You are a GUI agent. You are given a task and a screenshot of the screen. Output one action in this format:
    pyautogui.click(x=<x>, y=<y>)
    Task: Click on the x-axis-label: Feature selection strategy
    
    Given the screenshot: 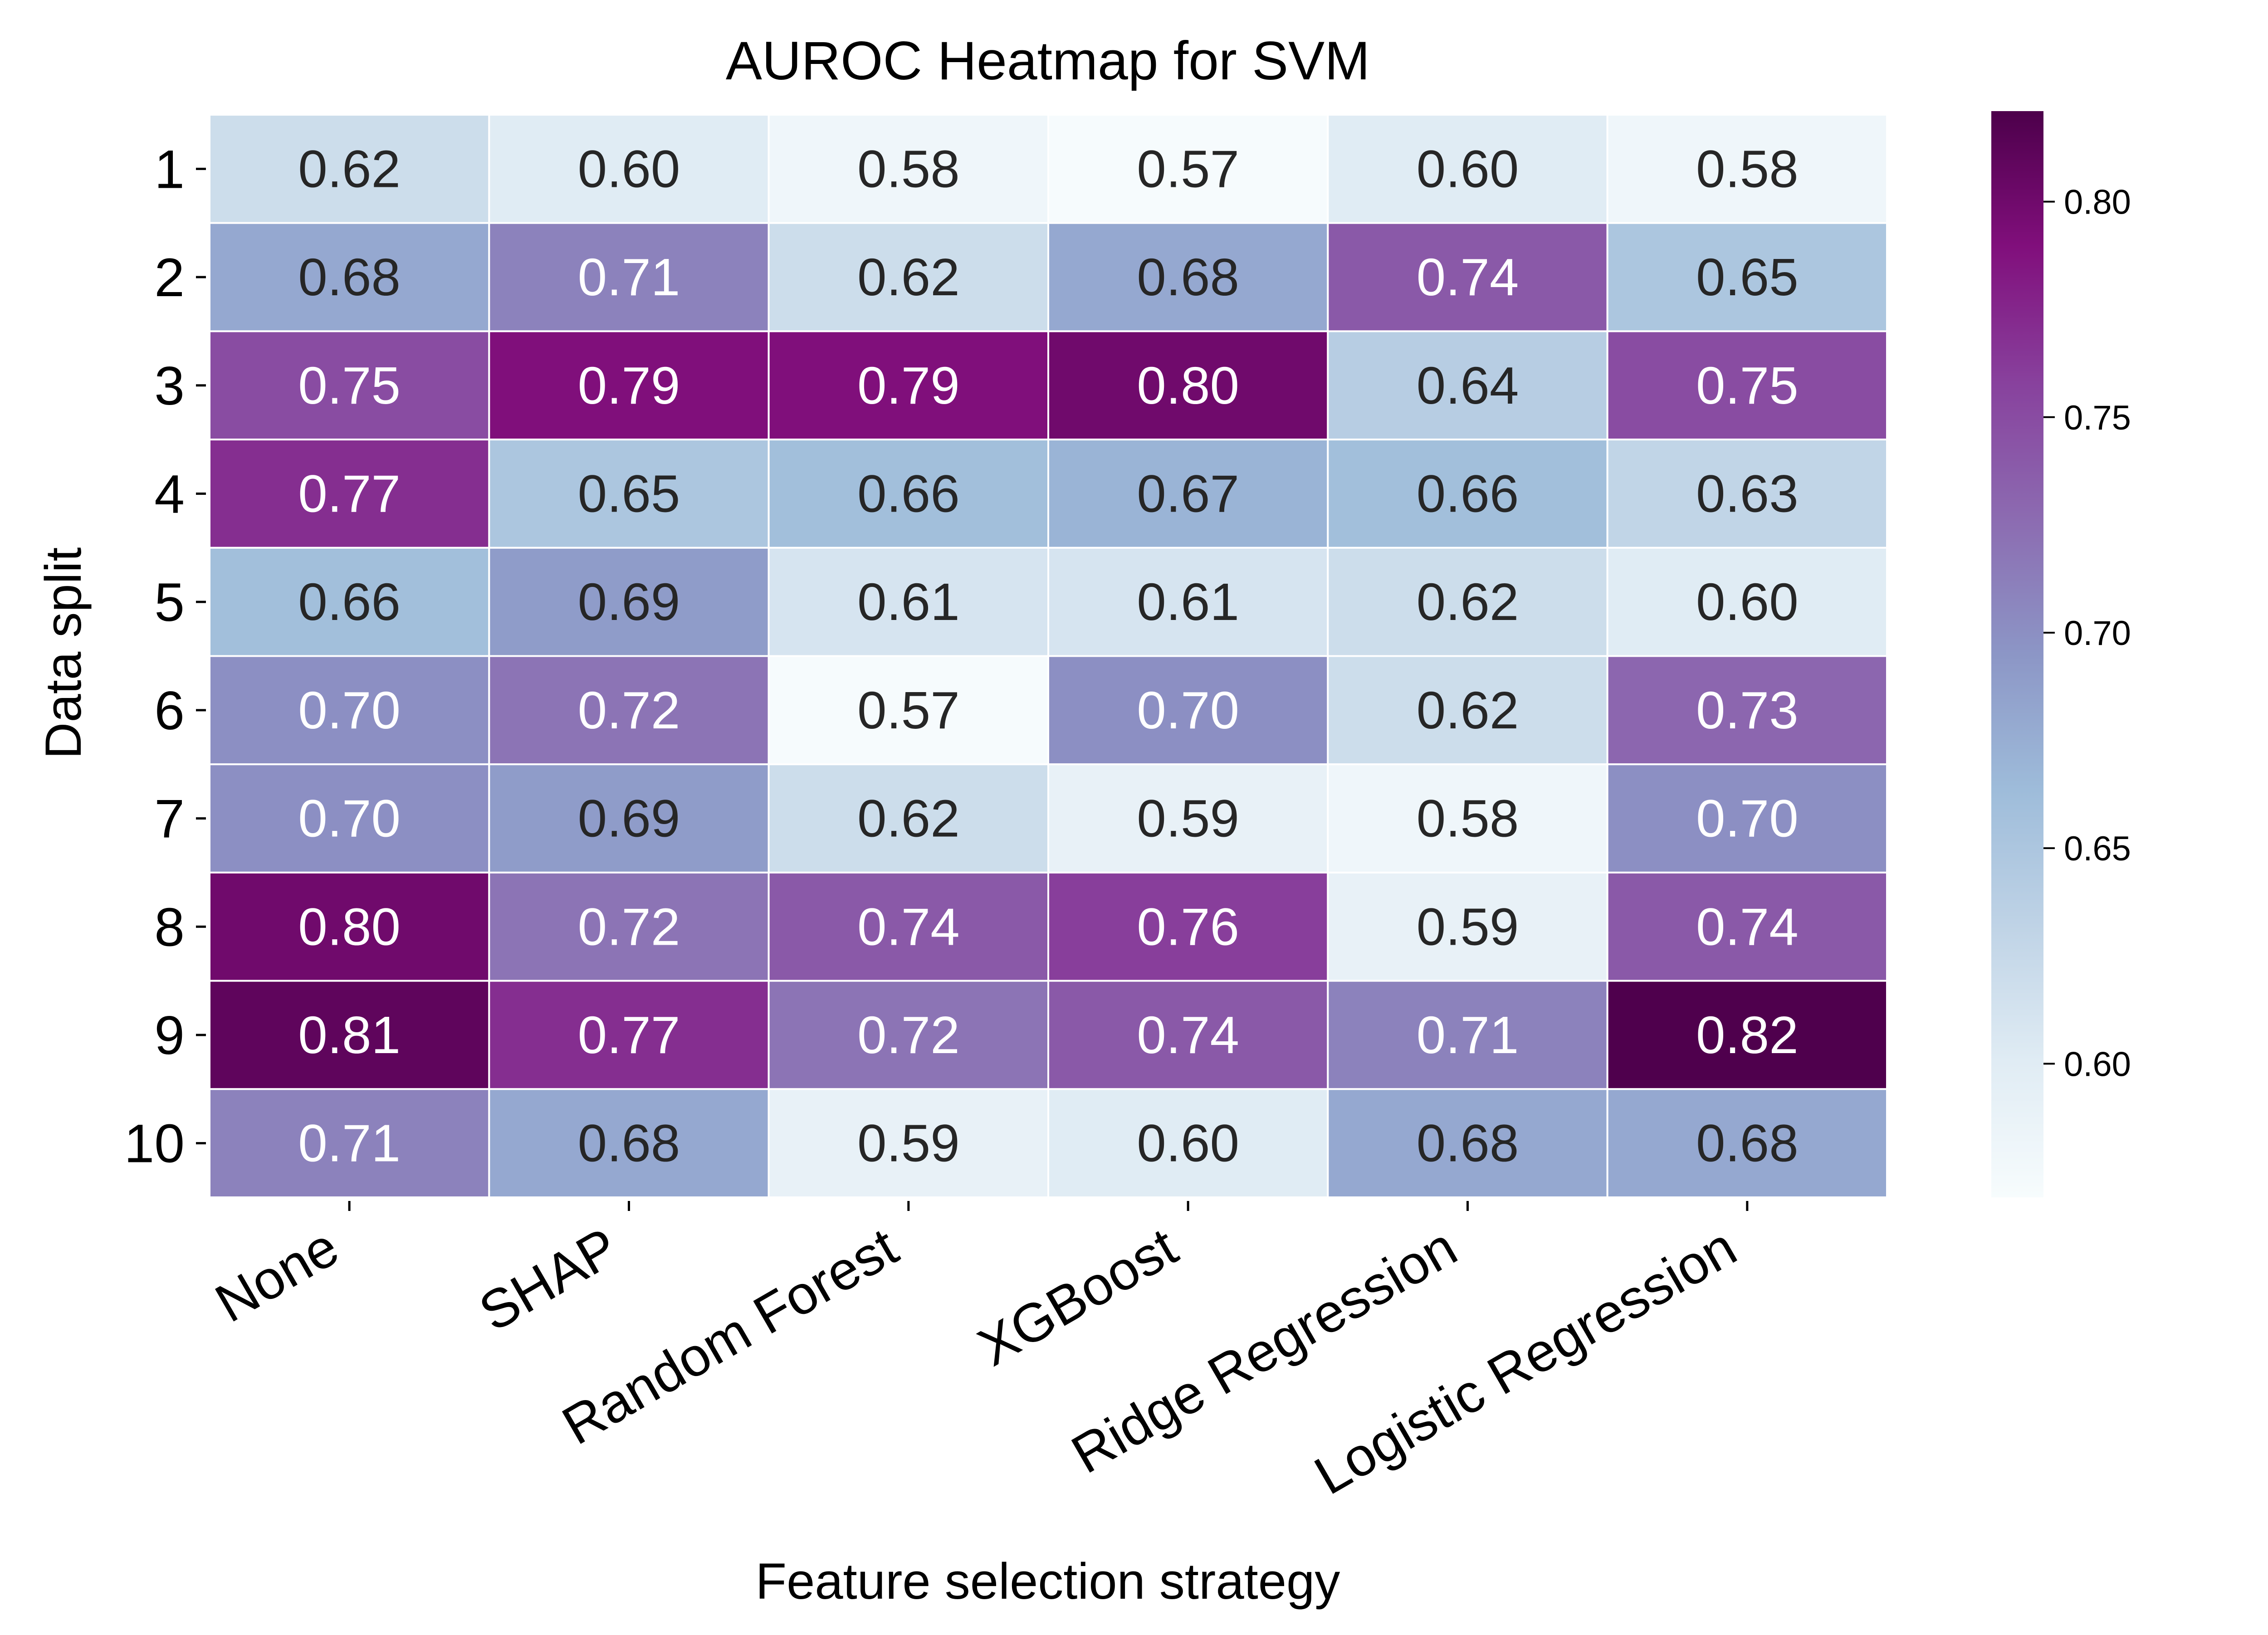 What is the action you would take?
    pyautogui.click(x=1048, y=1581)
    